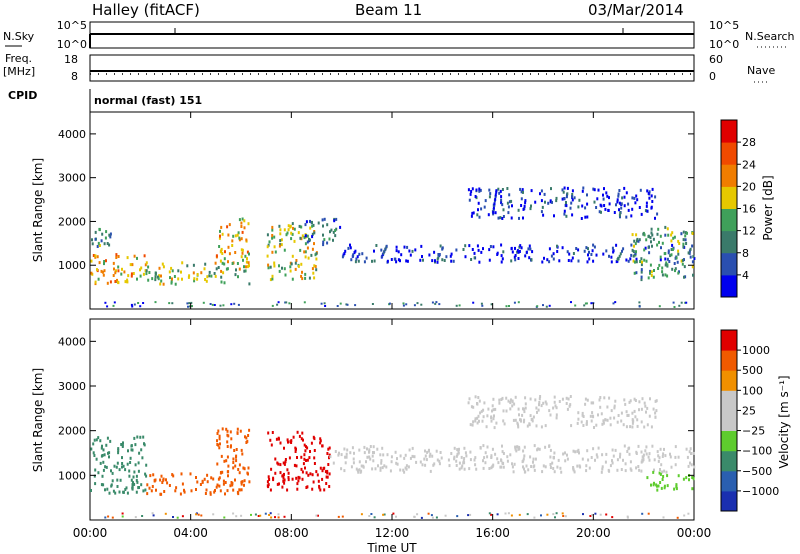  What do you see at coordinates (729, 461) in the screenshot?
I see `colorbar-swatch` at bounding box center [729, 461].